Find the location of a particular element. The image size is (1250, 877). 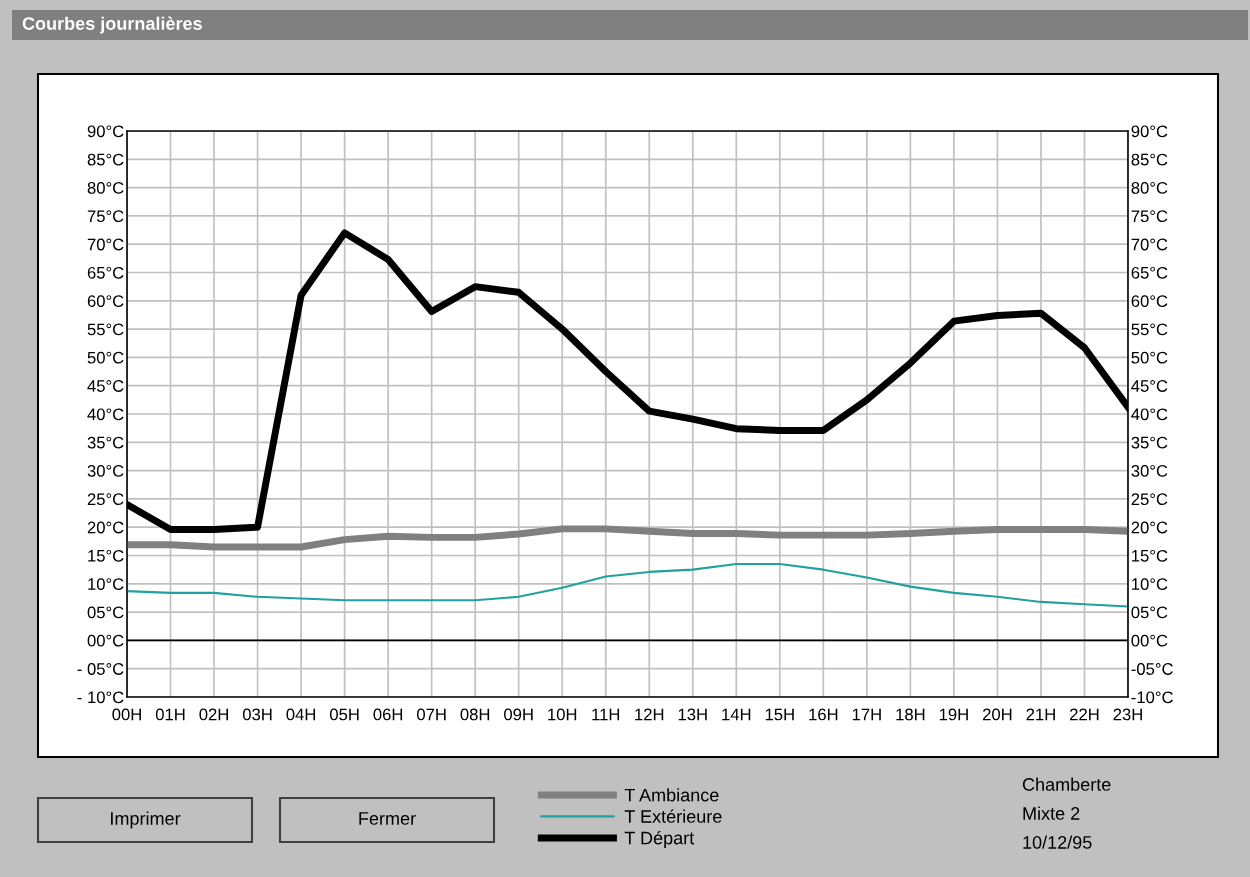

x-tick-label: 05H is located at coordinates (344, 714).